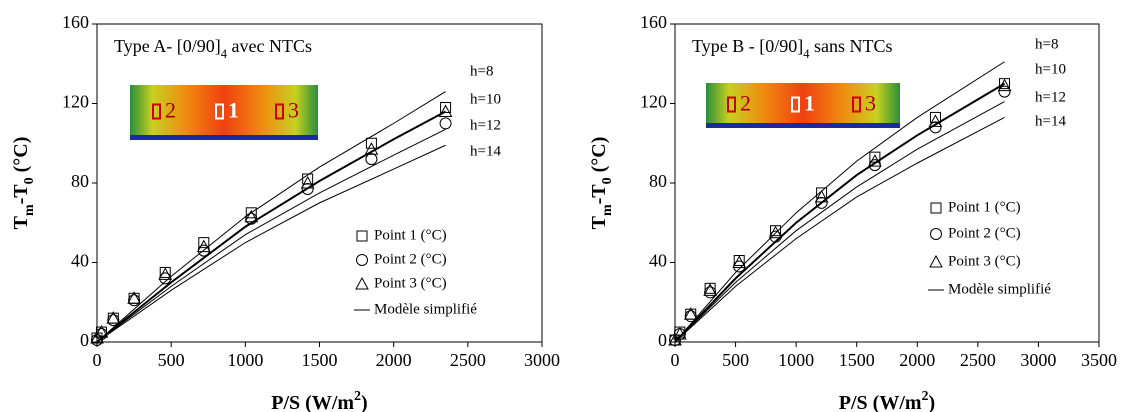 Image resolution: width=1130 pixels, height=412 pixels. Describe the element at coordinates (607, 210) in the screenshot. I see `y-axis-label-part: m` at that location.